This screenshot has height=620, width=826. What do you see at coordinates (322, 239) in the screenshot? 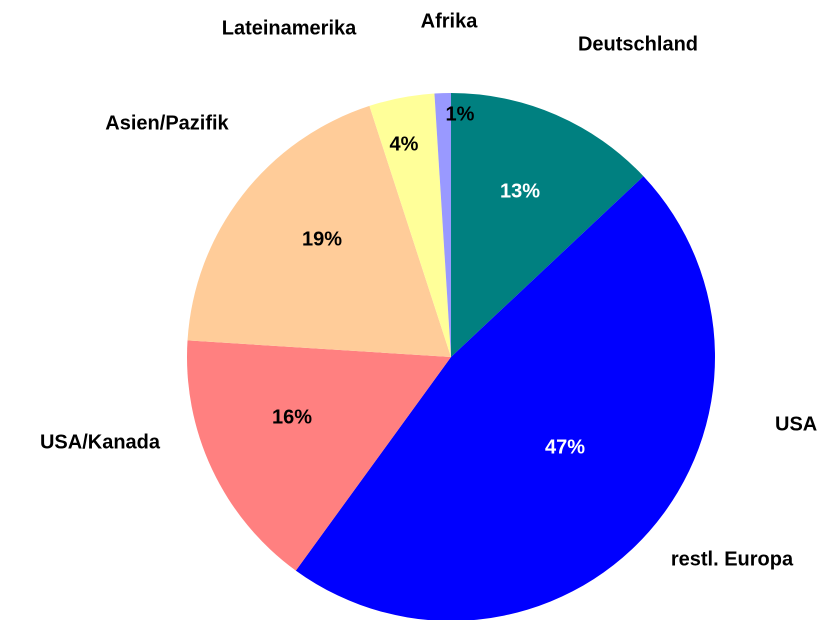
I see `value-label: 19%` at bounding box center [322, 239].